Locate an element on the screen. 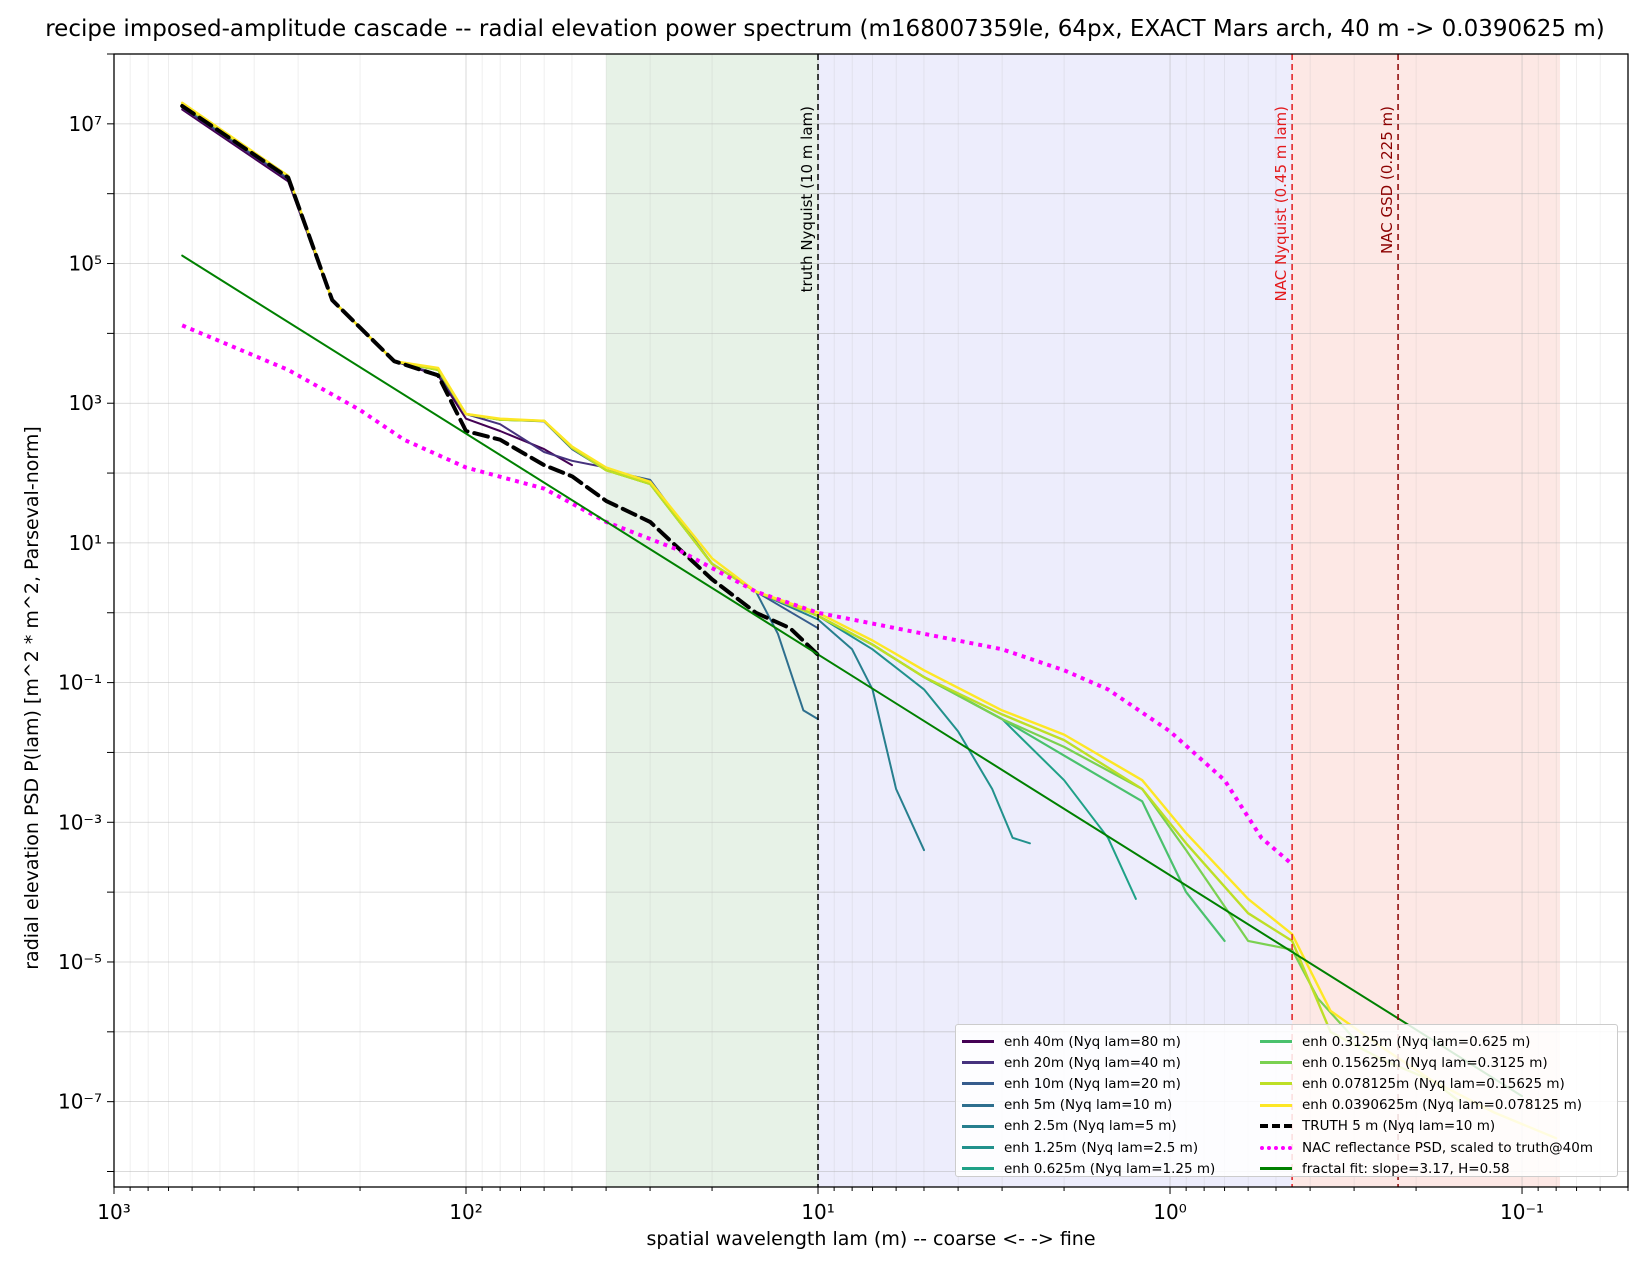 The image size is (1650, 1275). legend-item: enh 10m (Nyq lam=20 m) is located at coordinates (1088, 1083).